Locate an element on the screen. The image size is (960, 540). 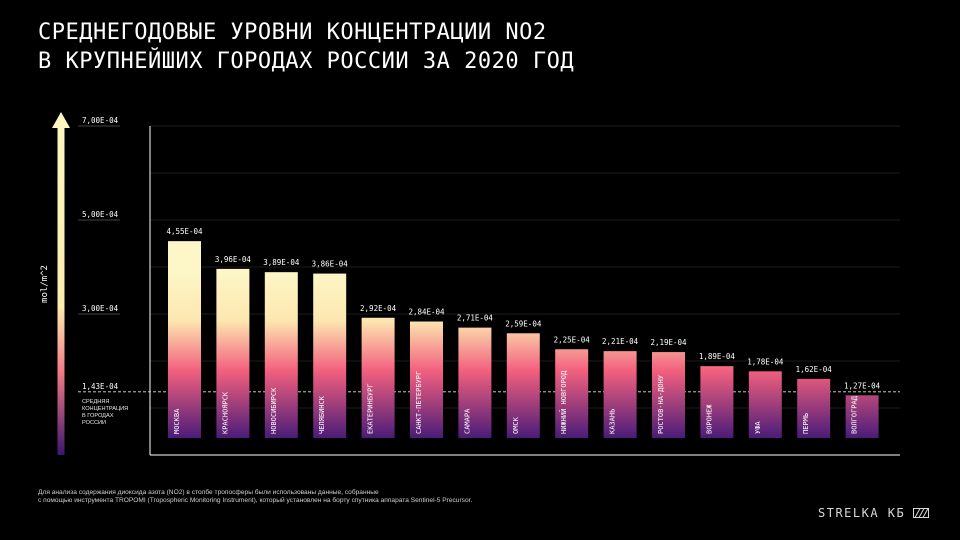
bar-value-label: 2,84E-04 is located at coordinates (426, 312).